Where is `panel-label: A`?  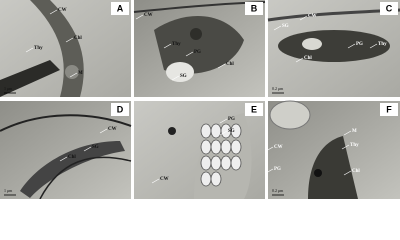 panel-label: A is located at coordinates (120, 8).